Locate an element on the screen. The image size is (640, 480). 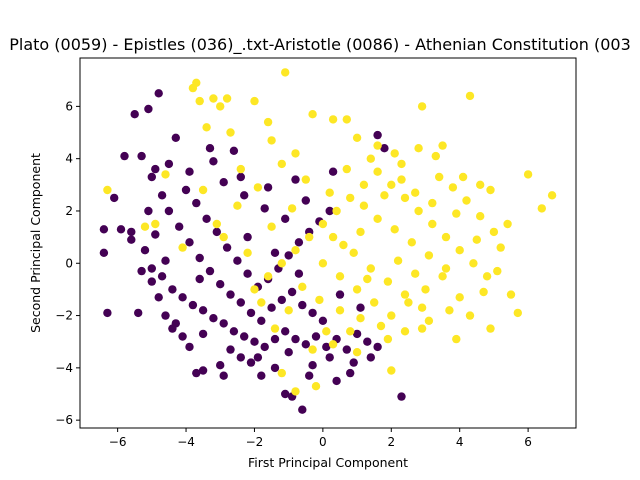
y-axis-label: Second Principal Component is located at coordinates (35, 243).